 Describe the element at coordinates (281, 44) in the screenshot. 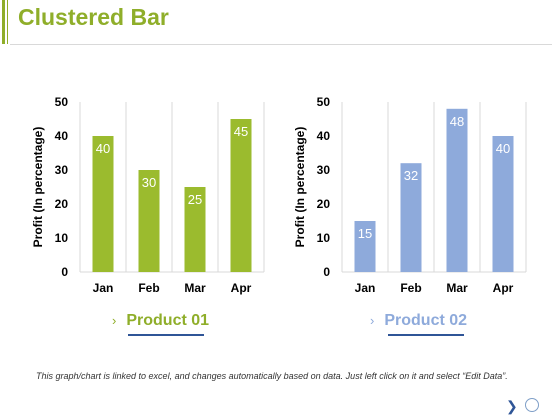

I see `title-divider` at that location.